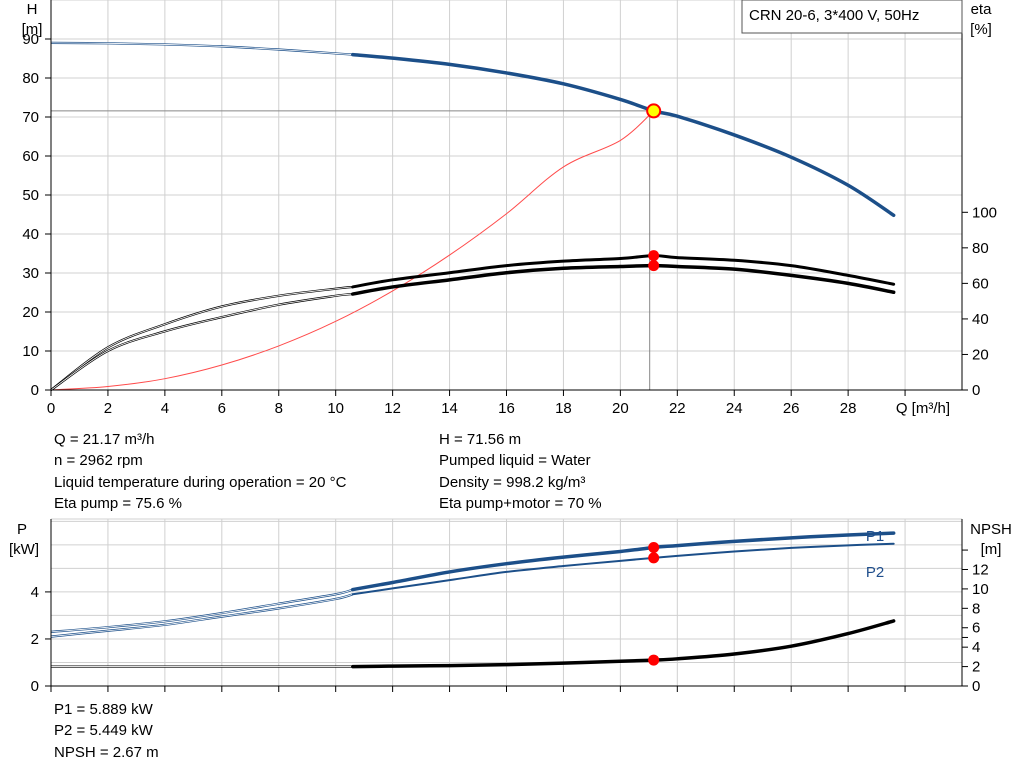  What do you see at coordinates (165, 408) in the screenshot?
I see `x-tick-label: 4` at bounding box center [165, 408].